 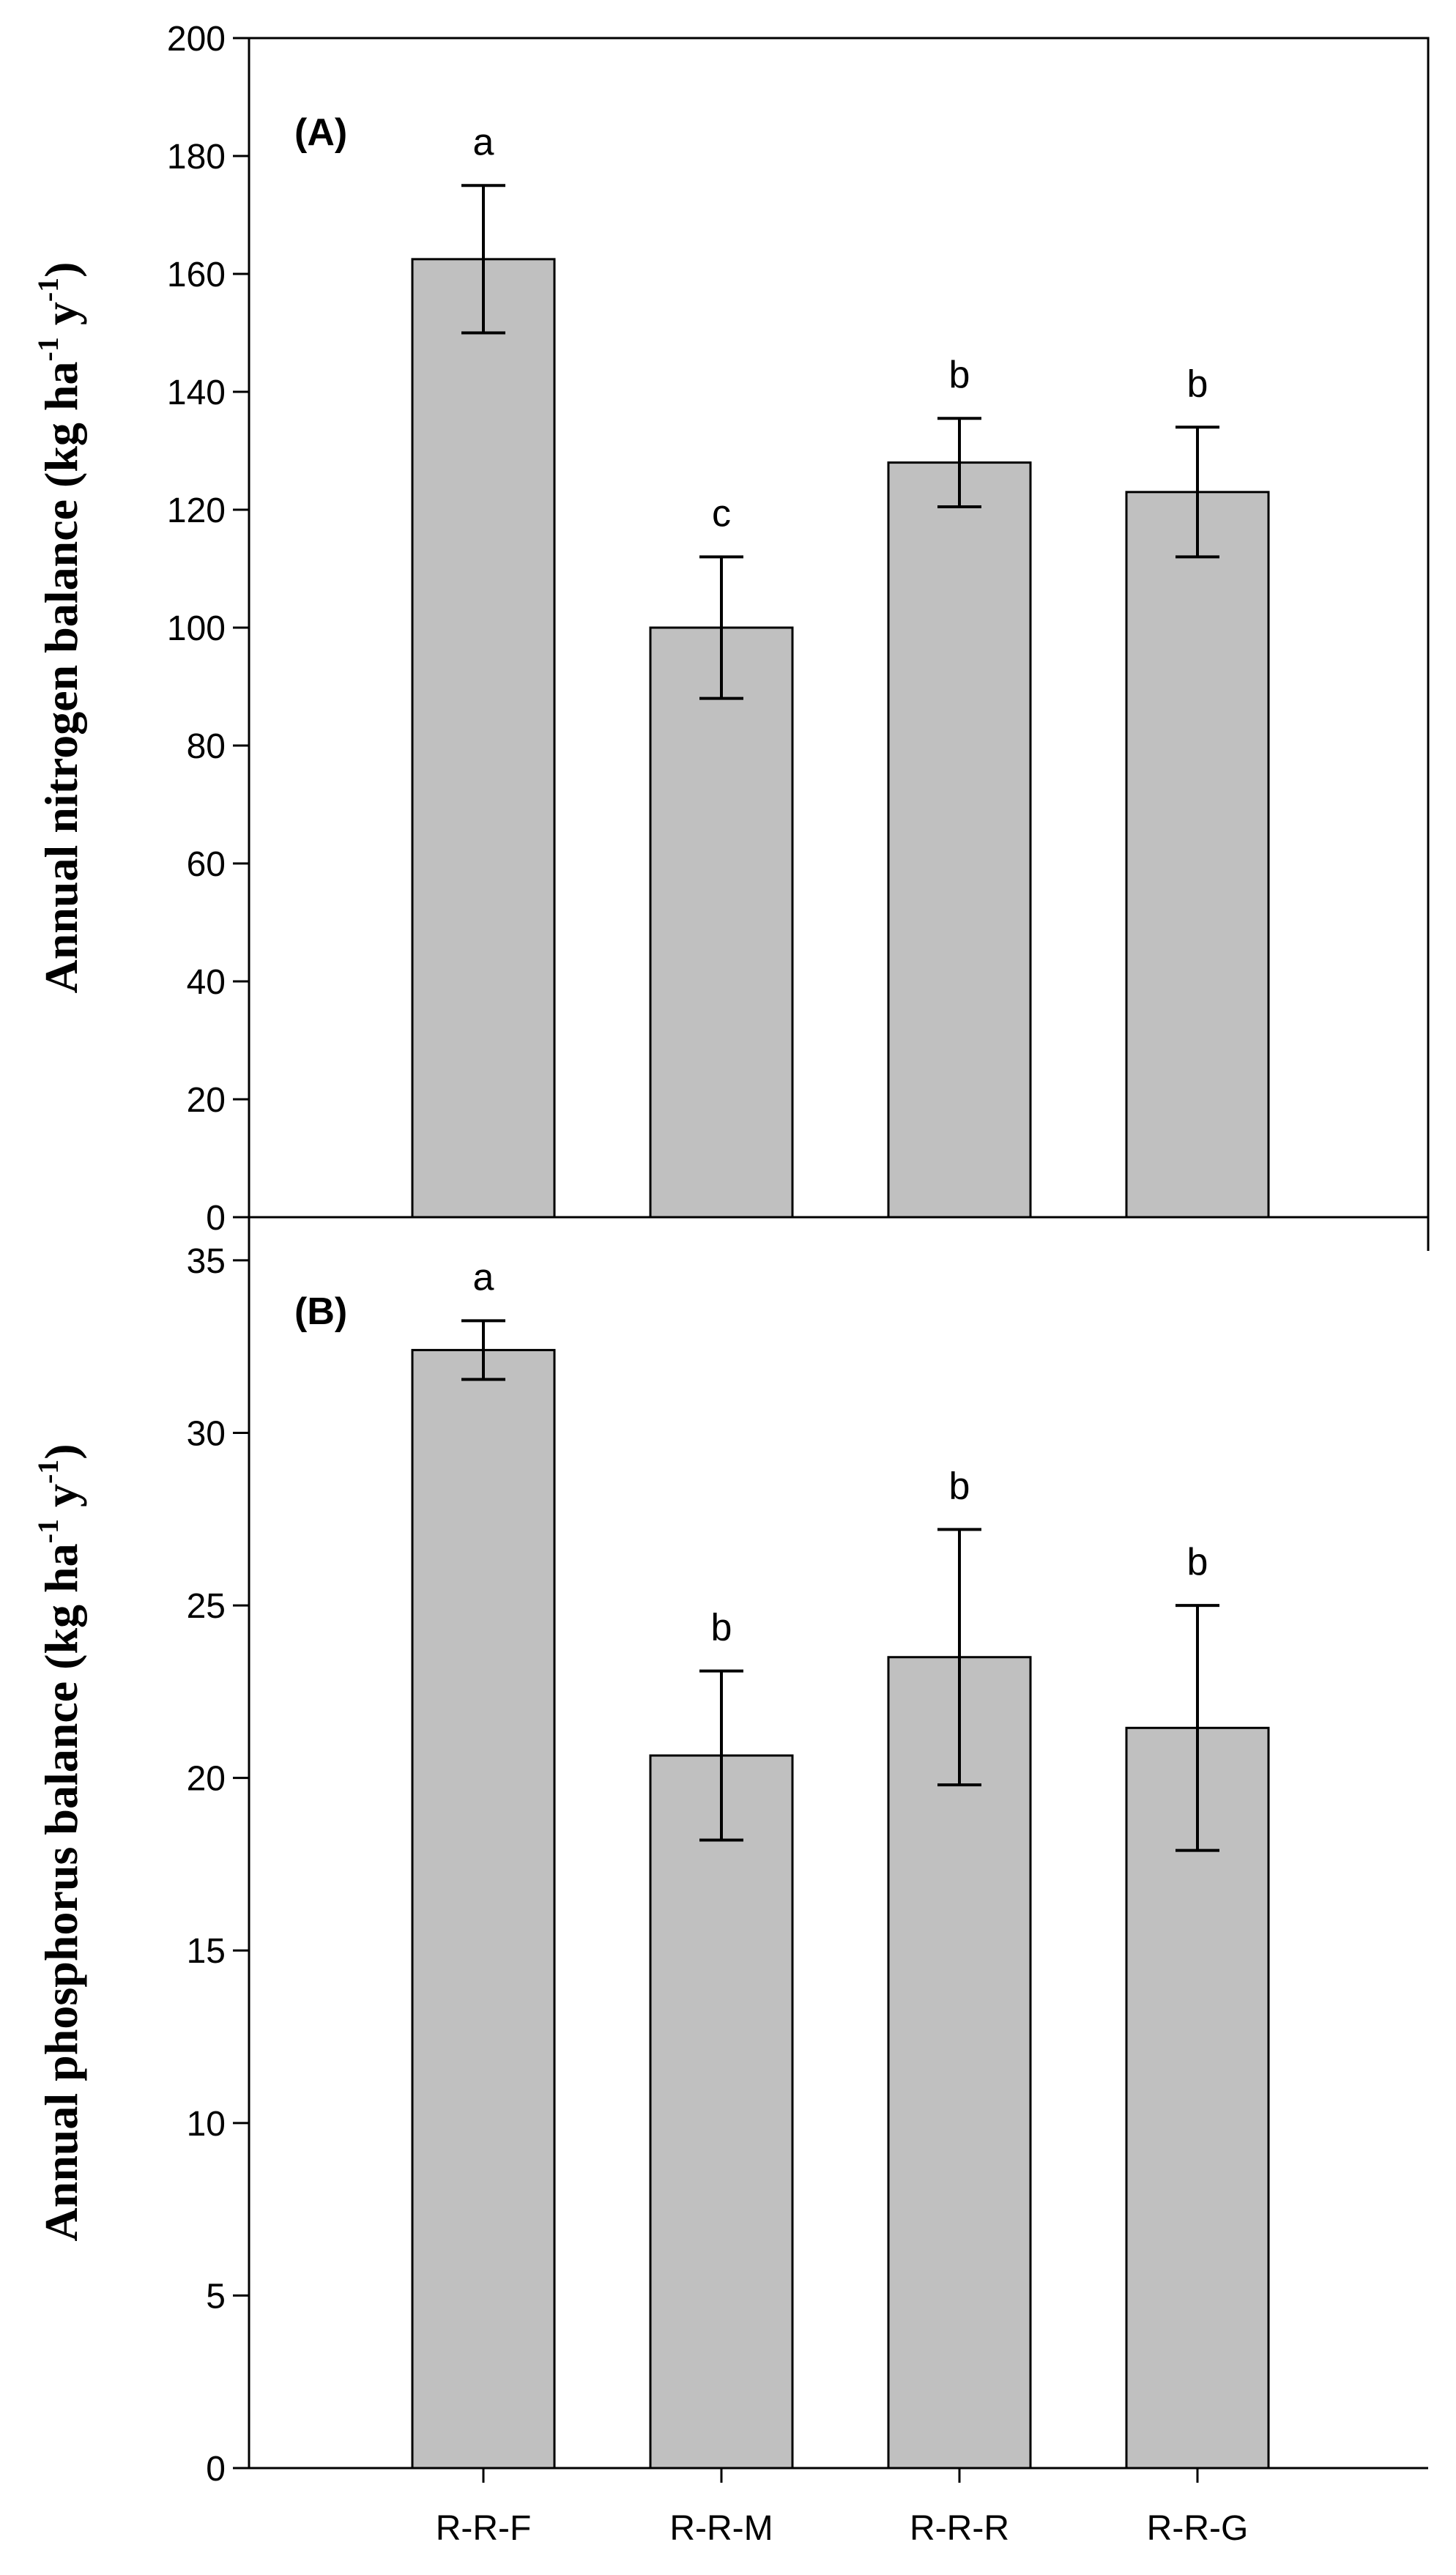 What do you see at coordinates (61, 1451) in the screenshot?
I see `b-y-axis-title-part: )` at bounding box center [61, 1451].